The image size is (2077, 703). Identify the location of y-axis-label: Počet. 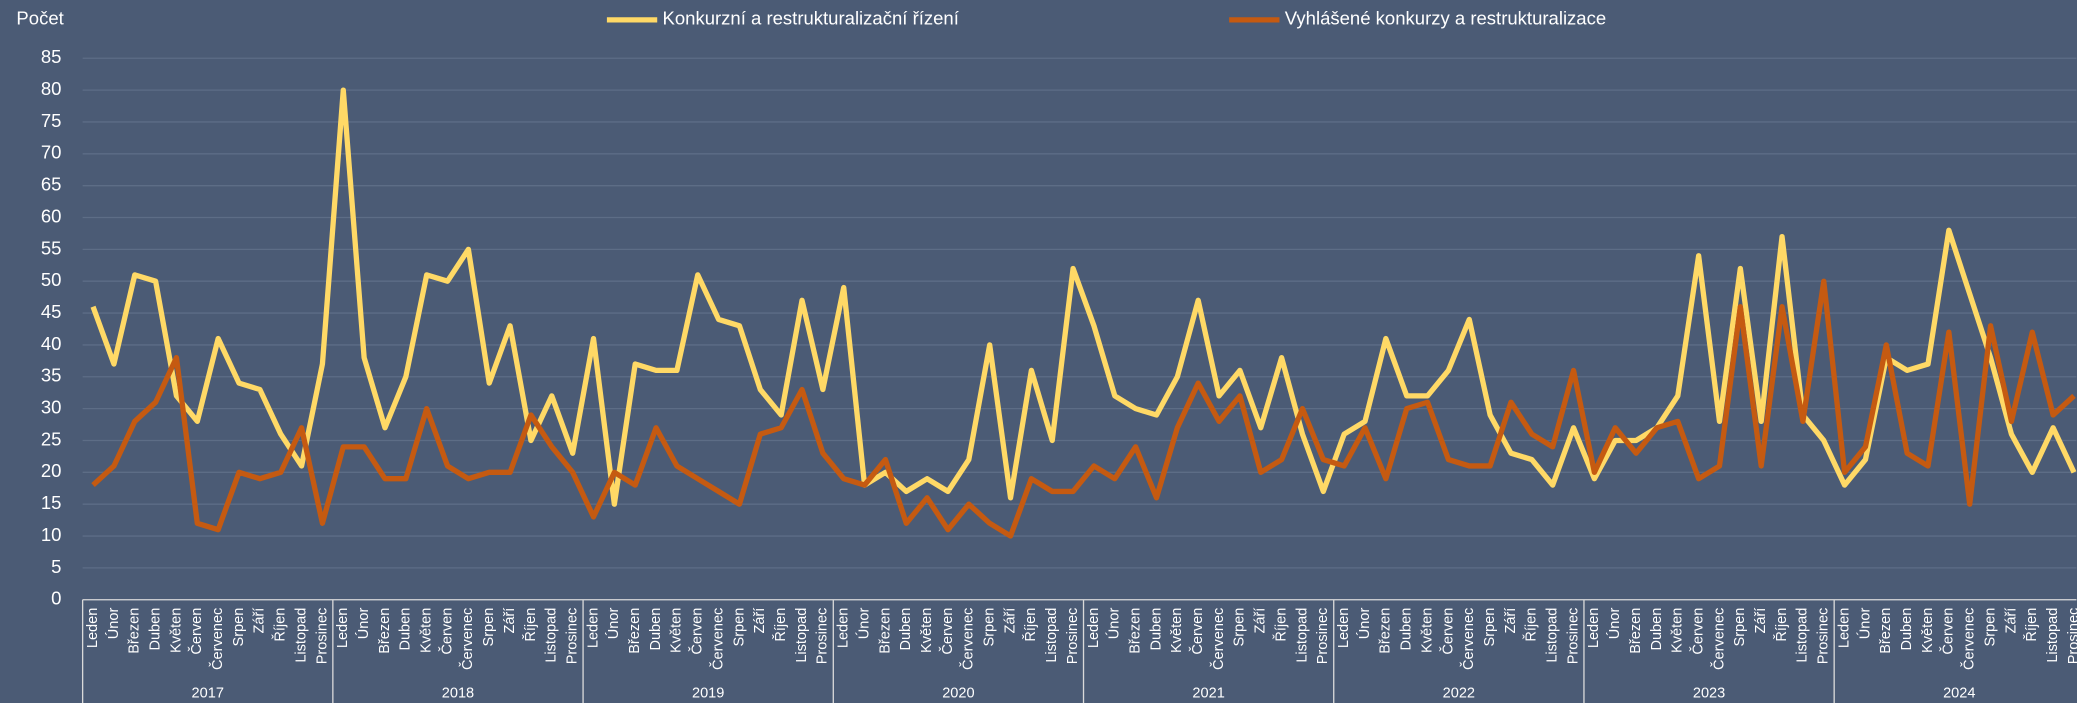
(40, 18).